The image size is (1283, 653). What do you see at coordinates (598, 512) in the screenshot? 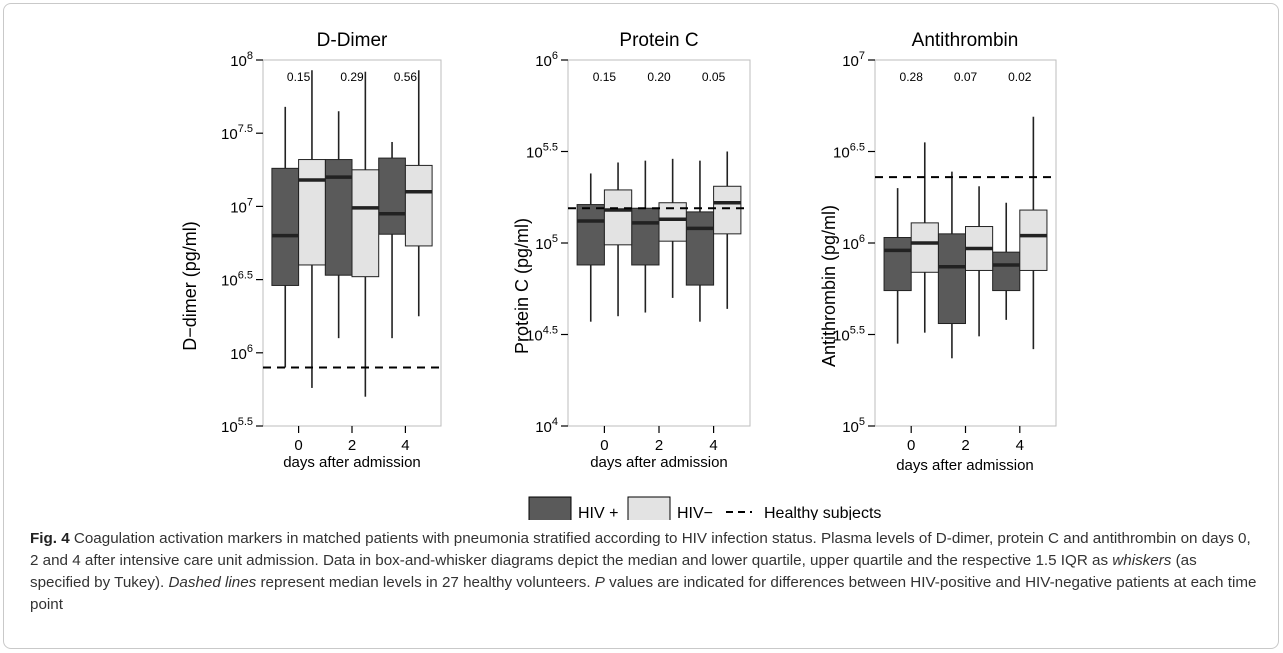
I see `legend-label-hiv-pos: HIV +` at bounding box center [598, 512].